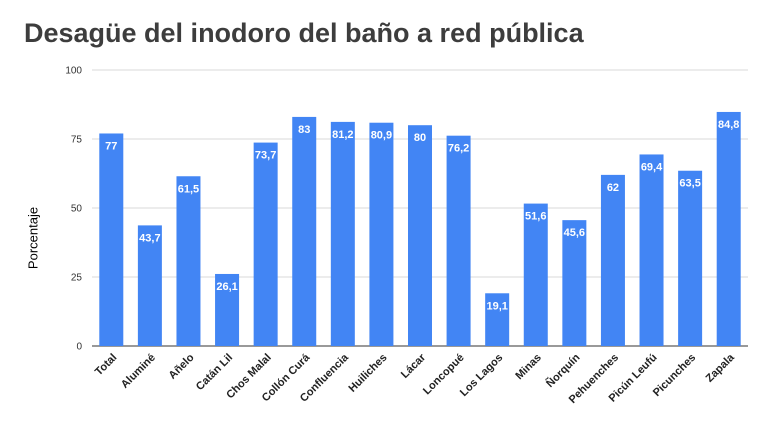  What do you see at coordinates (188, 189) in the screenshot?
I see `data-label: 61,5` at bounding box center [188, 189].